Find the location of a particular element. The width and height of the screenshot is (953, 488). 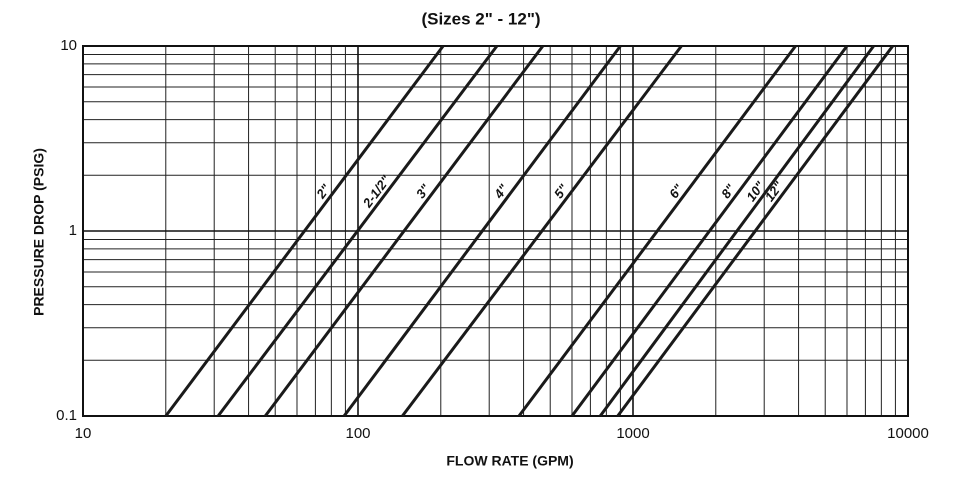

y-tick-label: 1 is located at coordinates (73, 230).